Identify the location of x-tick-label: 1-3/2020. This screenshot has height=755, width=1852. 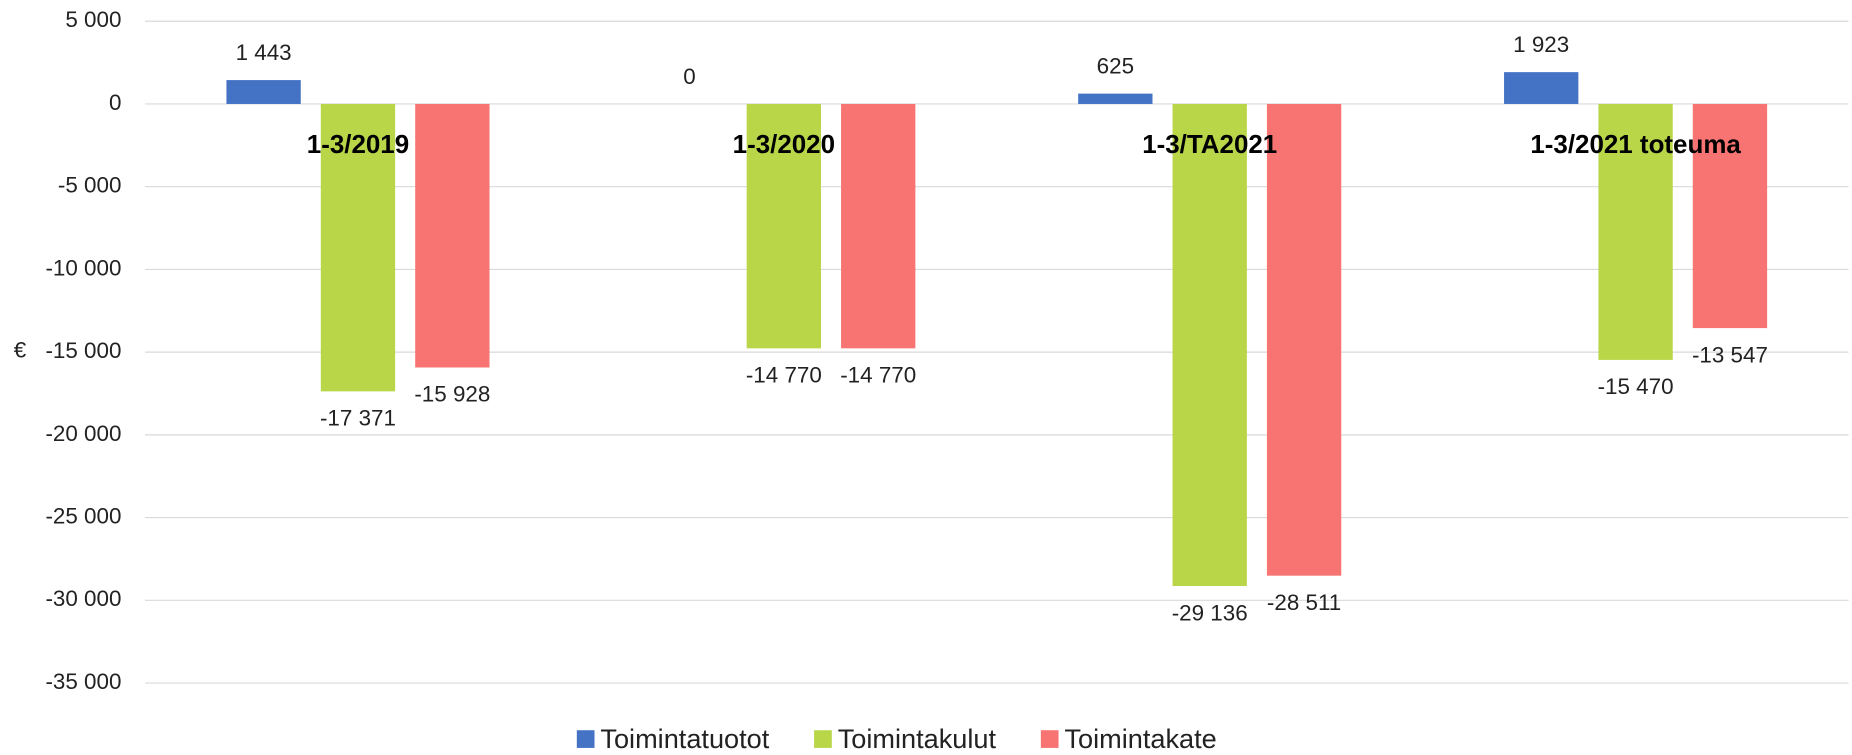
(784, 145).